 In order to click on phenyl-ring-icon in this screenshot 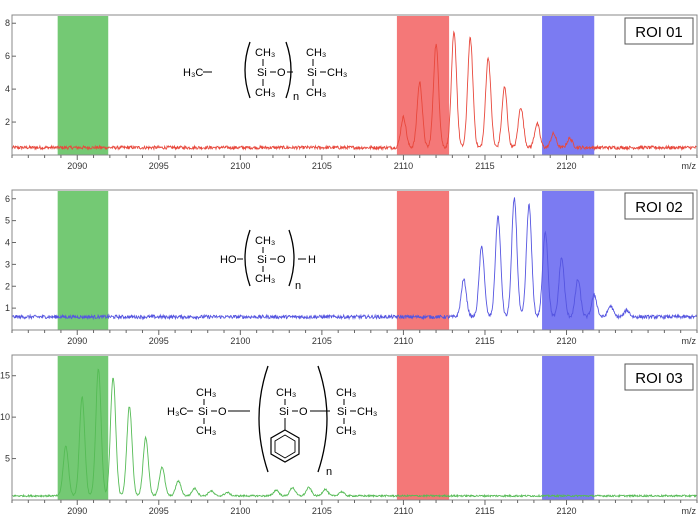, I will do `click(285, 446)`.